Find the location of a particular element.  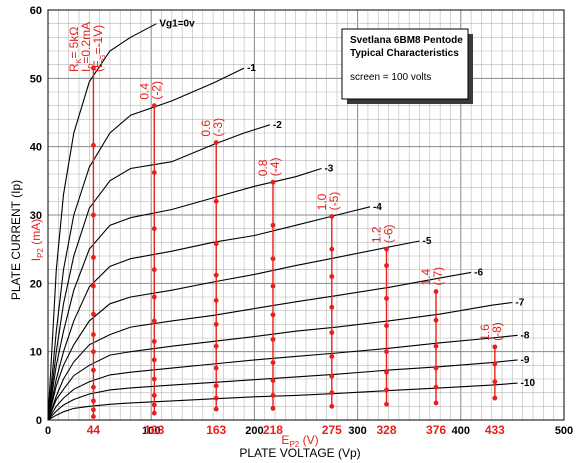

curve-label: Vg1=0v is located at coordinates (177, 24).